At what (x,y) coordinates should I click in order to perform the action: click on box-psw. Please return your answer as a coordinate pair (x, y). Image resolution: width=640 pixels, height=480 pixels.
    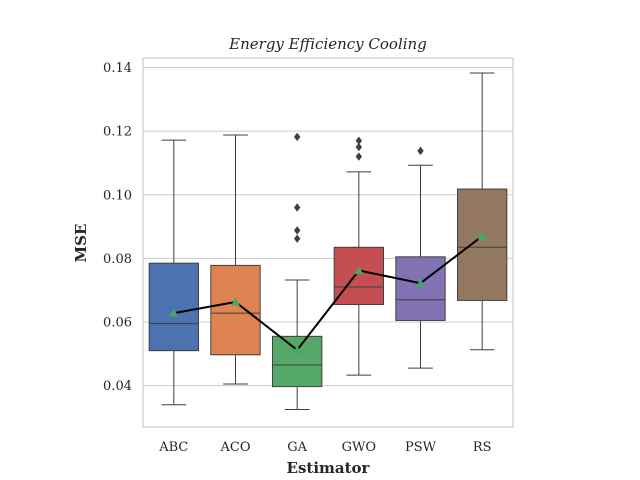
    Looking at the image, I should click on (420, 257).